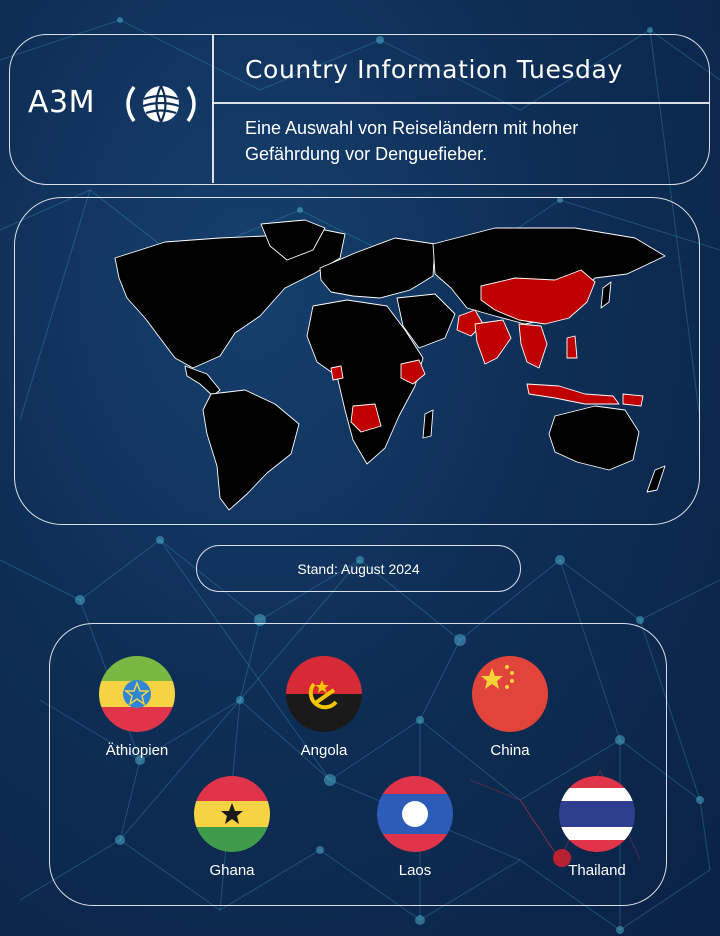 Image resolution: width=720 pixels, height=936 pixels. Describe the element at coordinates (213, 109) in the screenshot. I see `header-vertical-divider` at that location.